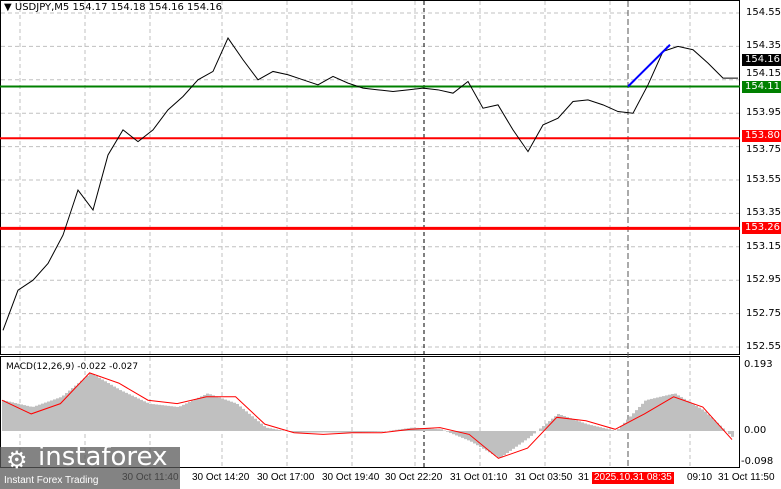  I want to click on price-tick: 154.55, so click(763, 12).